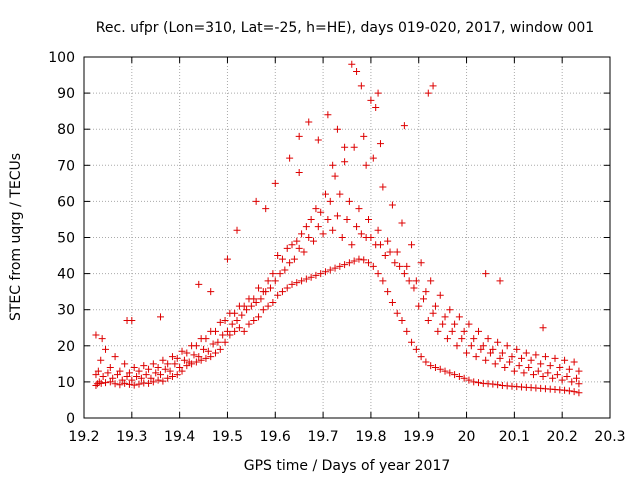  I want to click on y-tick-label: 30, so click(66, 311).